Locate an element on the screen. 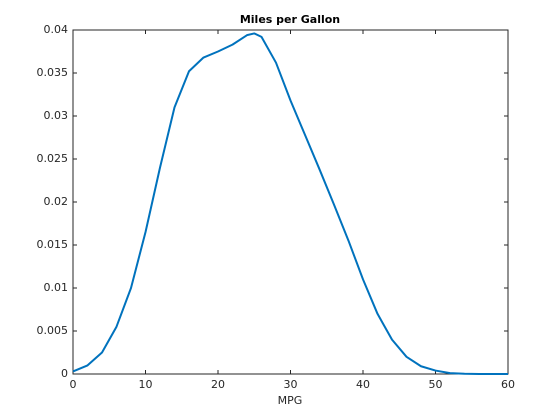 This screenshot has height=420, width=560. y-tick-label: 0.03 is located at coordinates (56, 115).